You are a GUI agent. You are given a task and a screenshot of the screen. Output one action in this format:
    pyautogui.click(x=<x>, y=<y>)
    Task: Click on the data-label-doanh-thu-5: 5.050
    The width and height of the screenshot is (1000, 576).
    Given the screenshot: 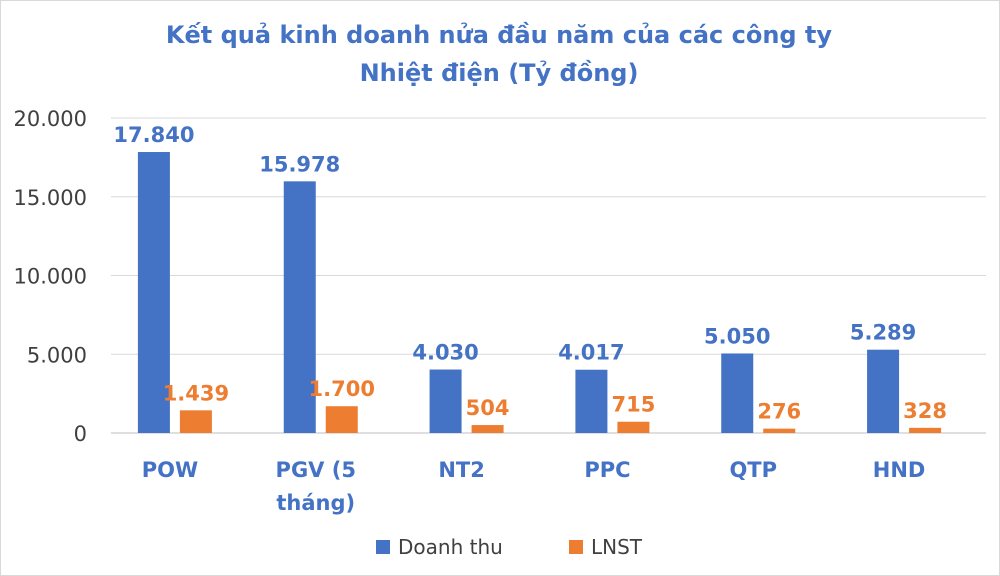 What is the action you would take?
    pyautogui.click(x=737, y=336)
    